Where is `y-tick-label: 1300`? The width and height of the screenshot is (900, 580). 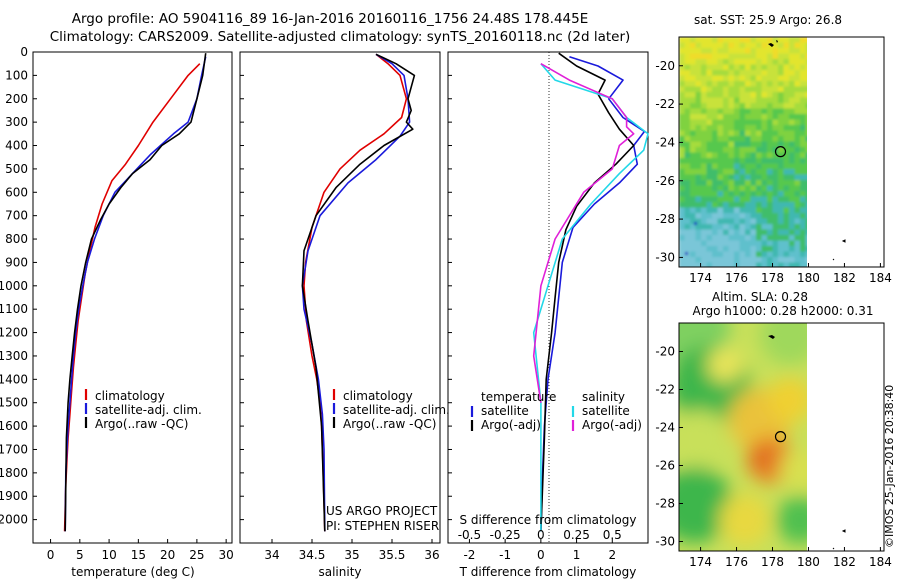 y-tick-label: 1300 is located at coordinates (14, 356).